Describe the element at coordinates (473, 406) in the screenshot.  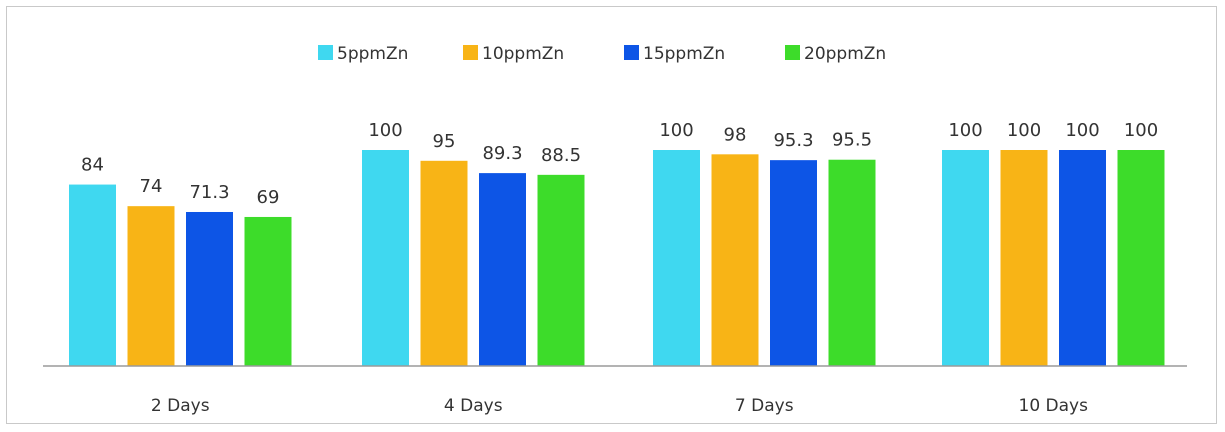
I see `x-tick-label-1: 4 Days` at that location.